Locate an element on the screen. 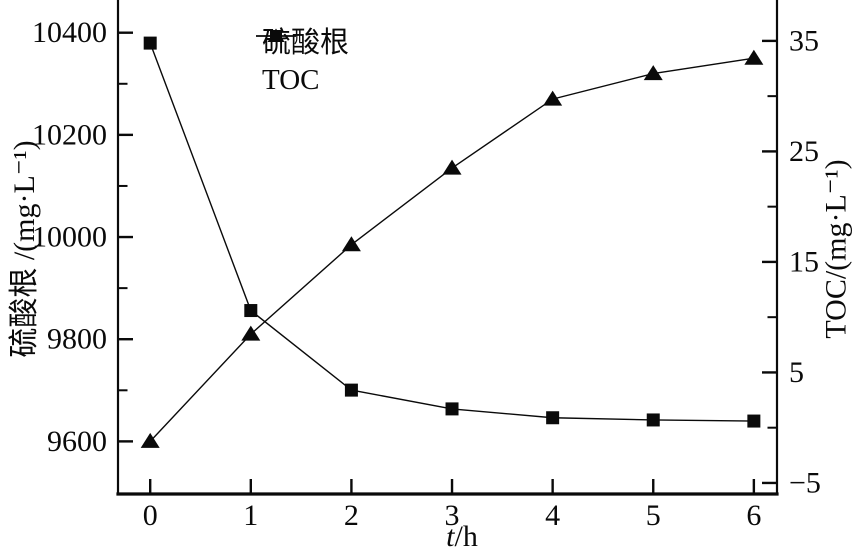 The height and width of the screenshot is (557, 861). x-tick-label: 6 is located at coordinates (753, 515).